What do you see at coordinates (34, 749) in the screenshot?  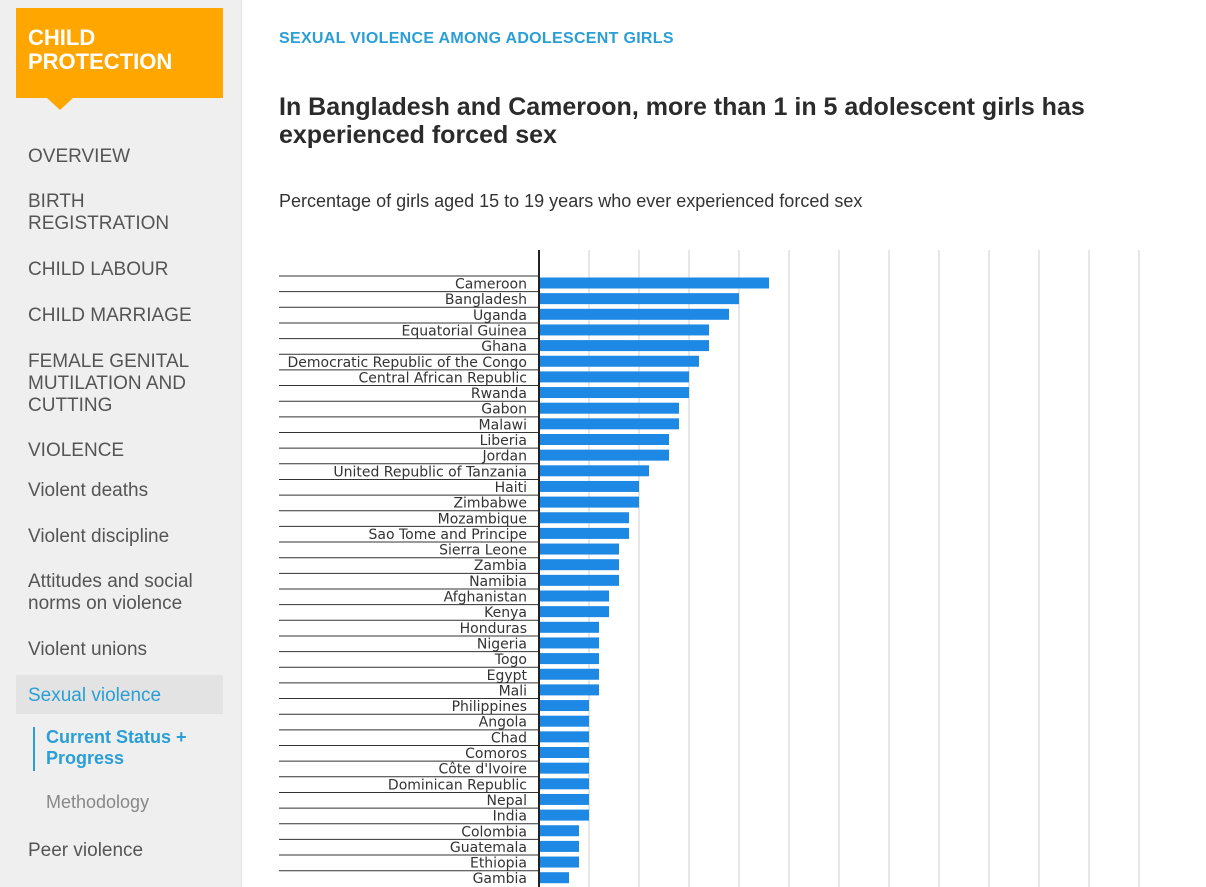 I see `subnav-active-indicator` at bounding box center [34, 749].